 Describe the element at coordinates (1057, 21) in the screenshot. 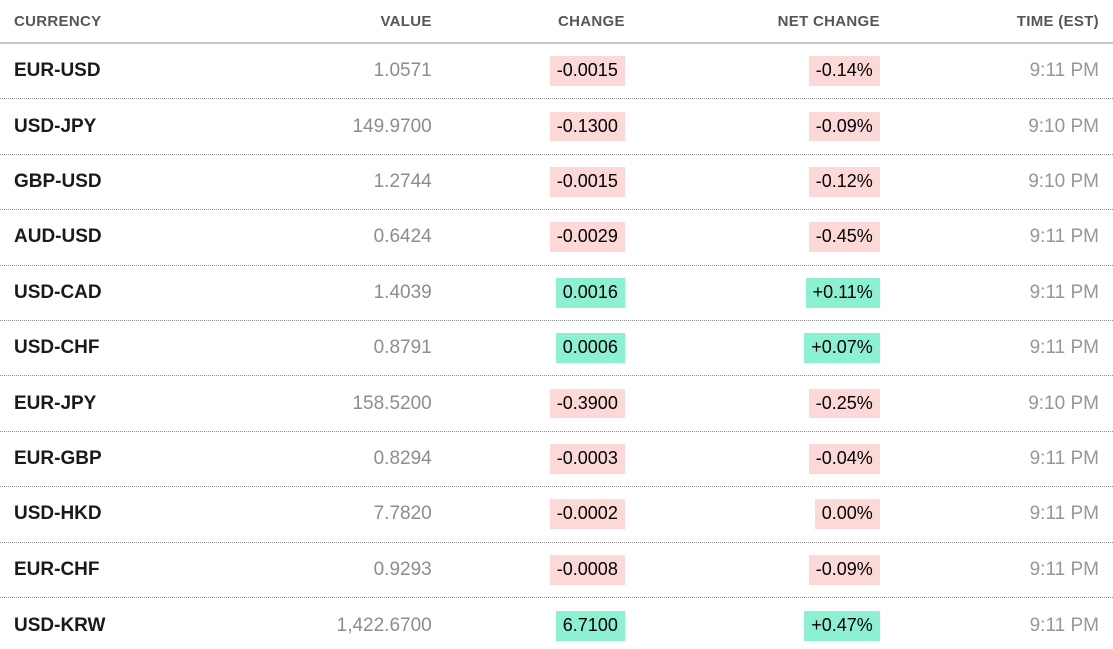

I see `column-header-time: TIME (EST)` at that location.